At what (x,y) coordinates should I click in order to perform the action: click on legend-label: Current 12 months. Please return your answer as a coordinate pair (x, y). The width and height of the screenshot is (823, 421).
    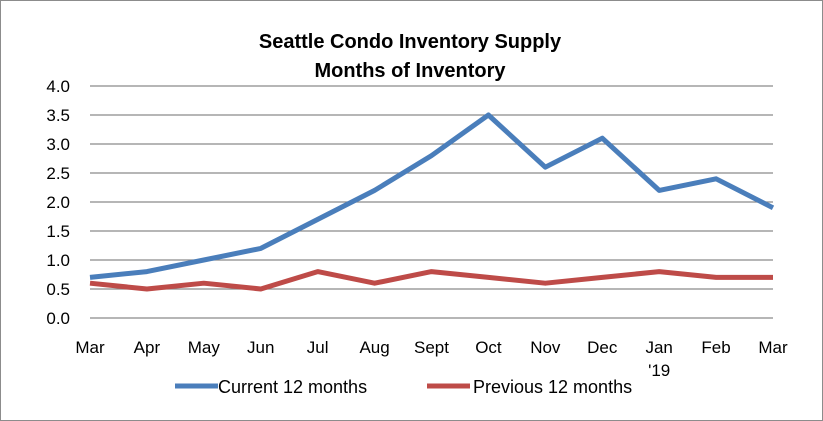
    Looking at the image, I should click on (292, 387).